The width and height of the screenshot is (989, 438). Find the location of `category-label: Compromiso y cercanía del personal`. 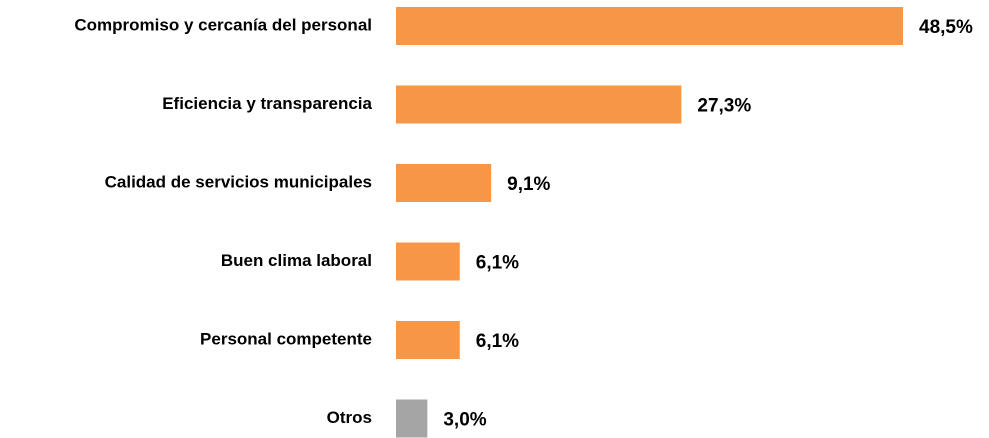

category-label: Compromiso y cercanía del personal is located at coordinates (223, 24).